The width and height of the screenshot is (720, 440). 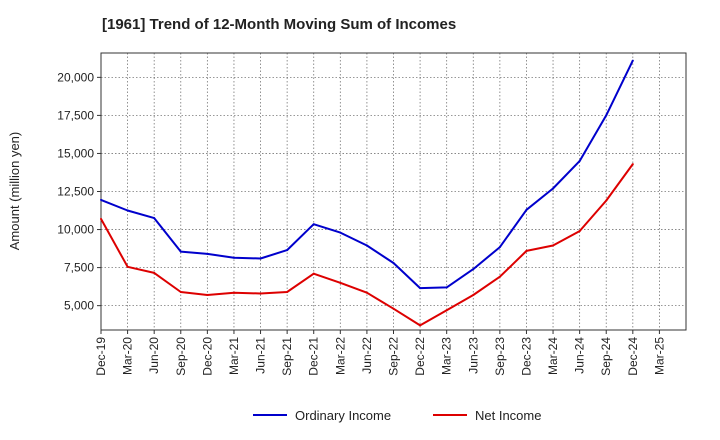 I want to click on y-tick-label-1: 7,500, so click(x=79, y=268).